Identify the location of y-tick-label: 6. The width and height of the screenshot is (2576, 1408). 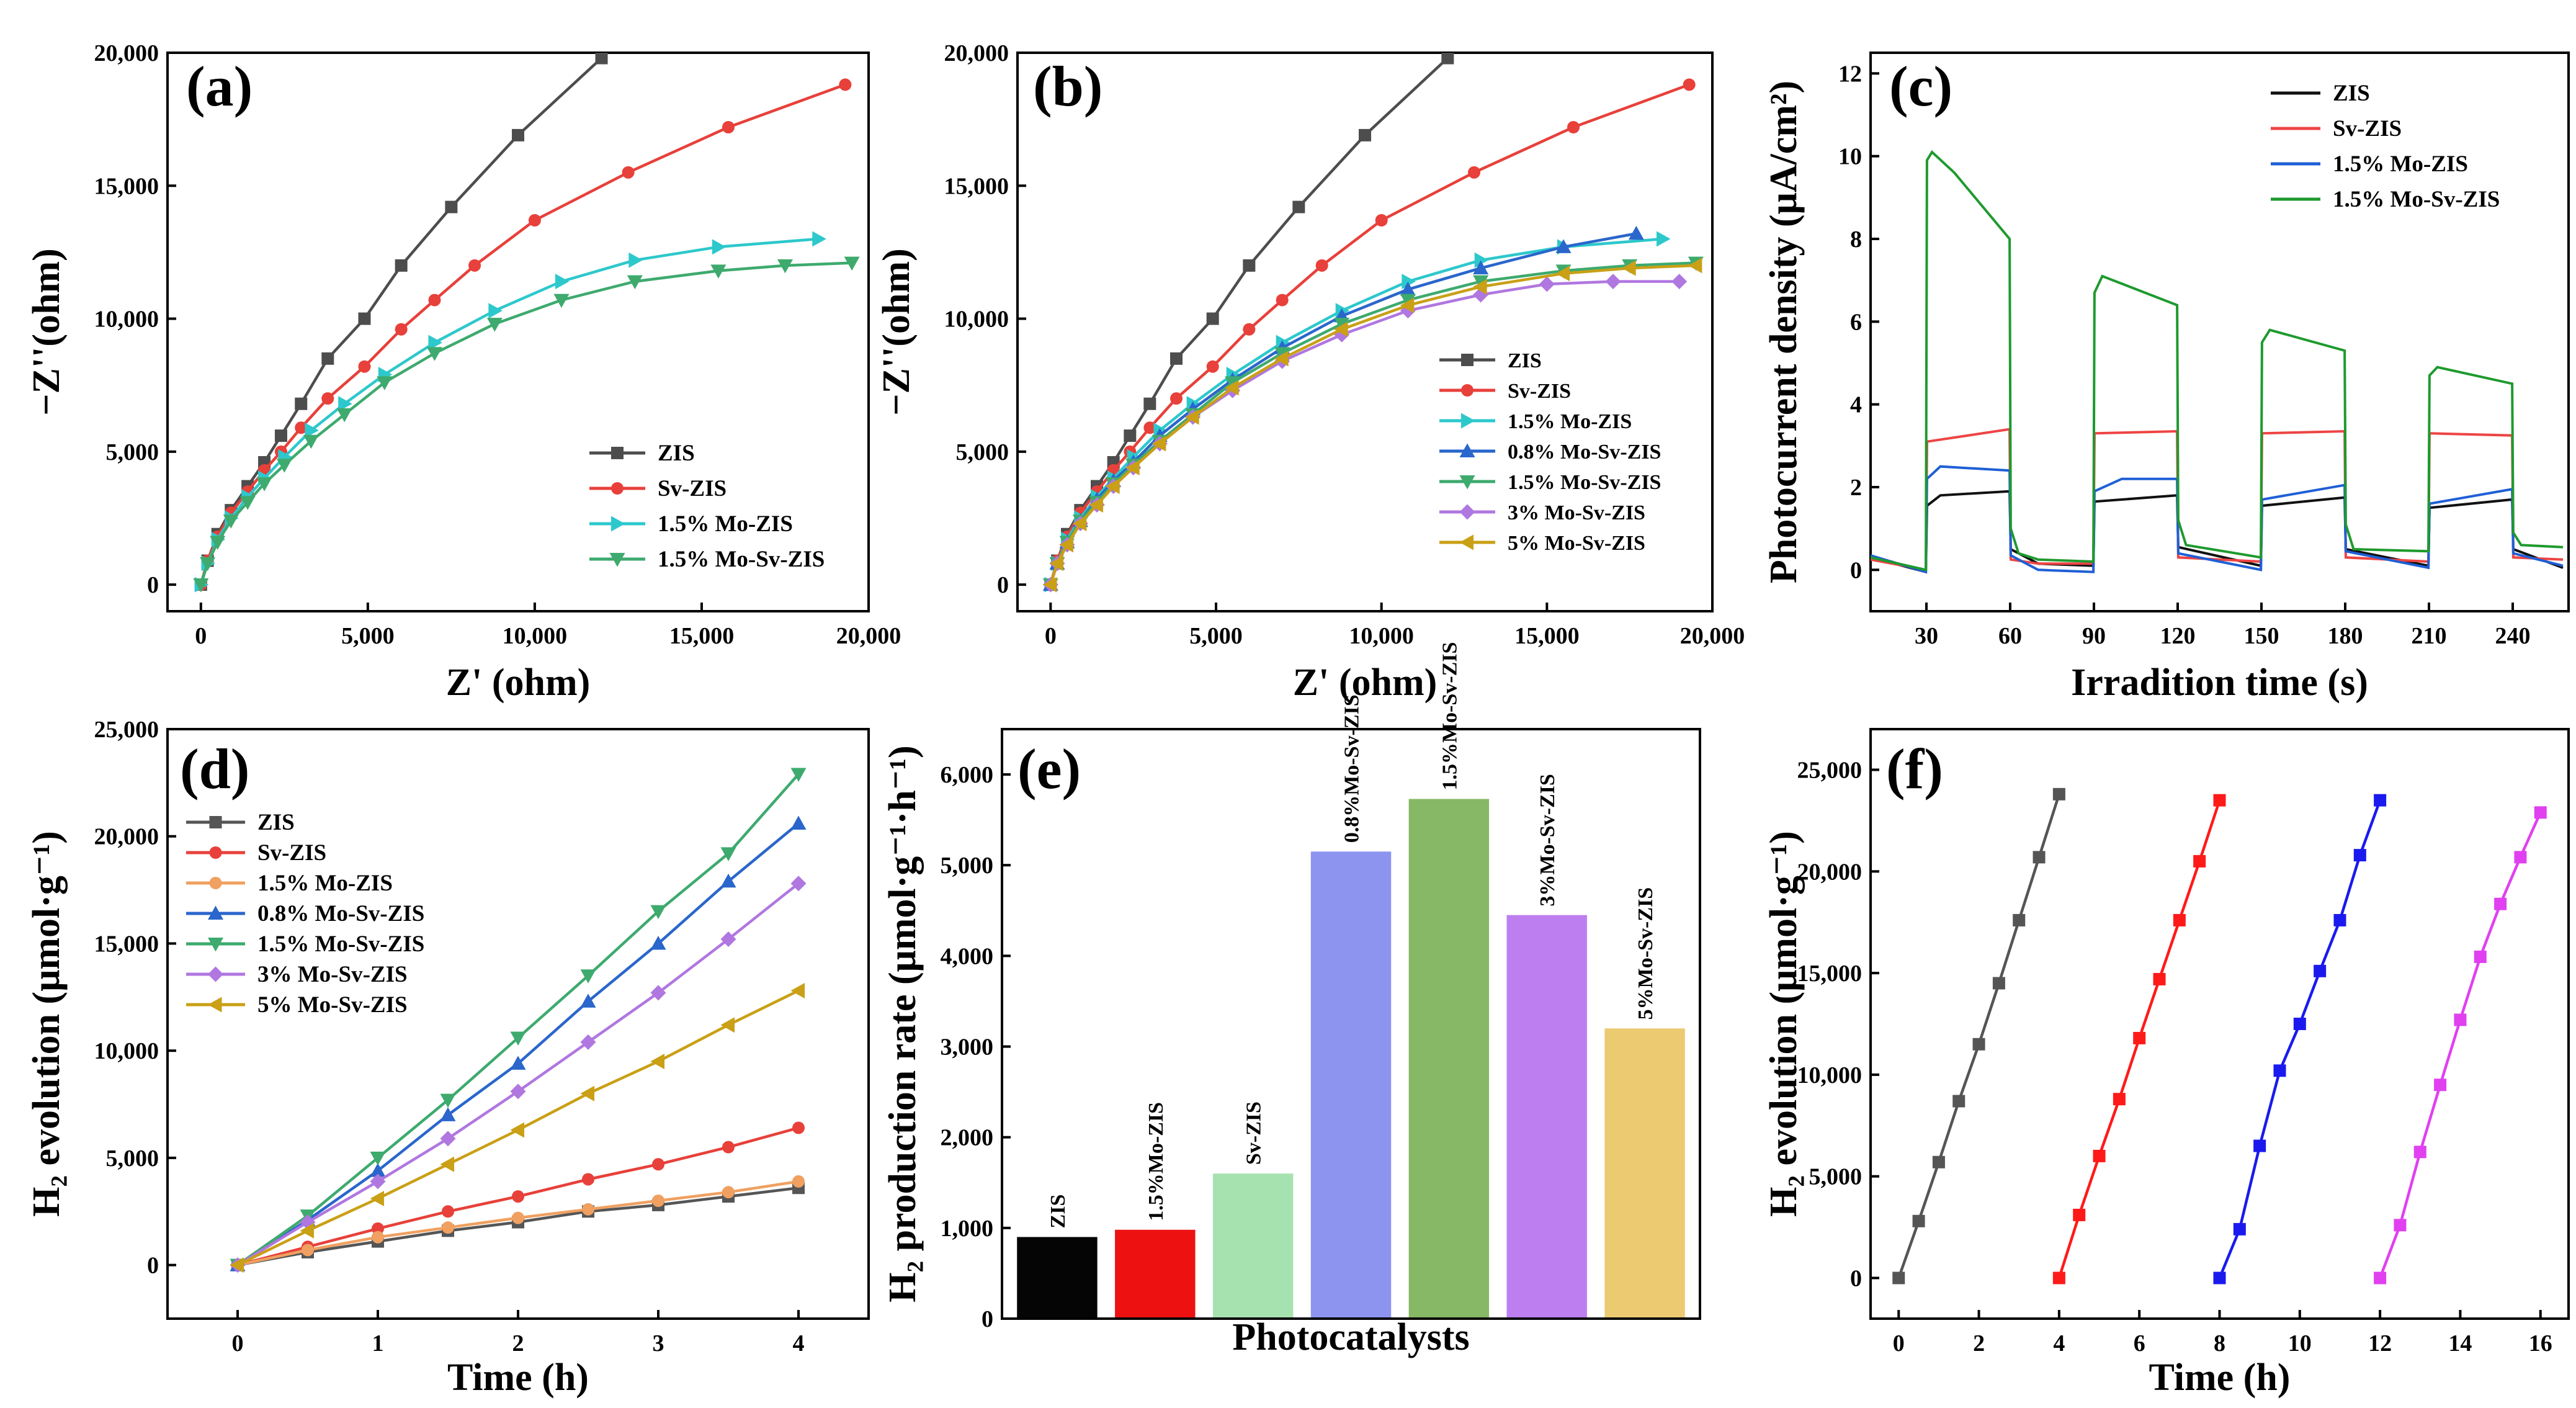
(1856, 322).